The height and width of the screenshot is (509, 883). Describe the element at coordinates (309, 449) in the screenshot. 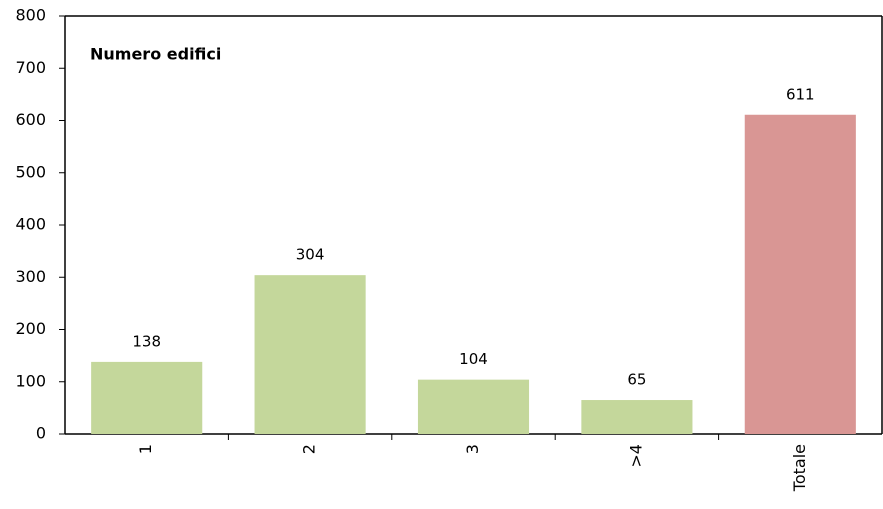

I see `x-tick-label: 2` at that location.